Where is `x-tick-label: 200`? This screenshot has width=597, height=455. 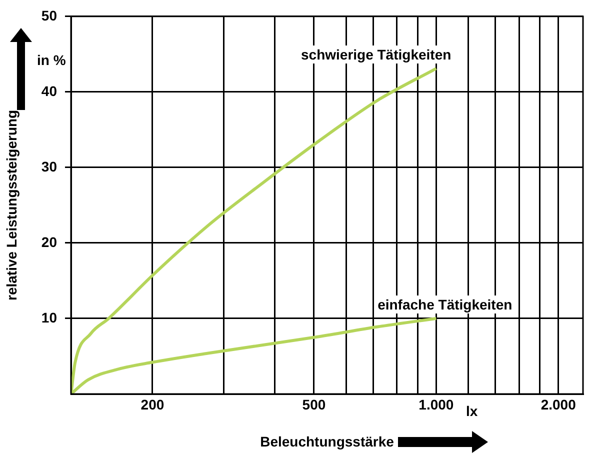
x-tick-label: 200 is located at coordinates (152, 404).